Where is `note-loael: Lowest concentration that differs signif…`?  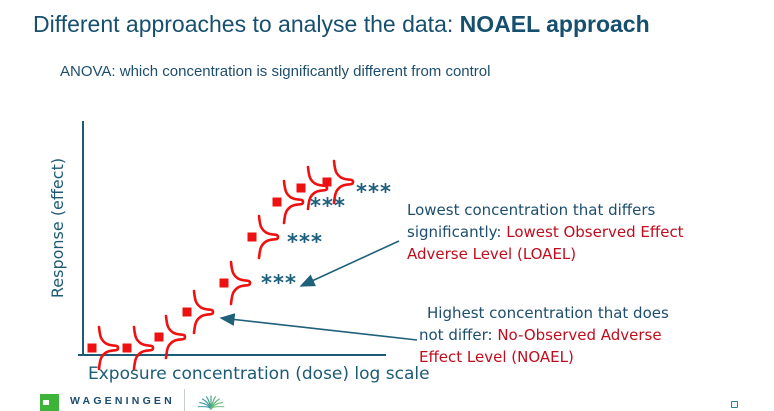
note-loael: Lowest concentration that differs signif… is located at coordinates (572, 232).